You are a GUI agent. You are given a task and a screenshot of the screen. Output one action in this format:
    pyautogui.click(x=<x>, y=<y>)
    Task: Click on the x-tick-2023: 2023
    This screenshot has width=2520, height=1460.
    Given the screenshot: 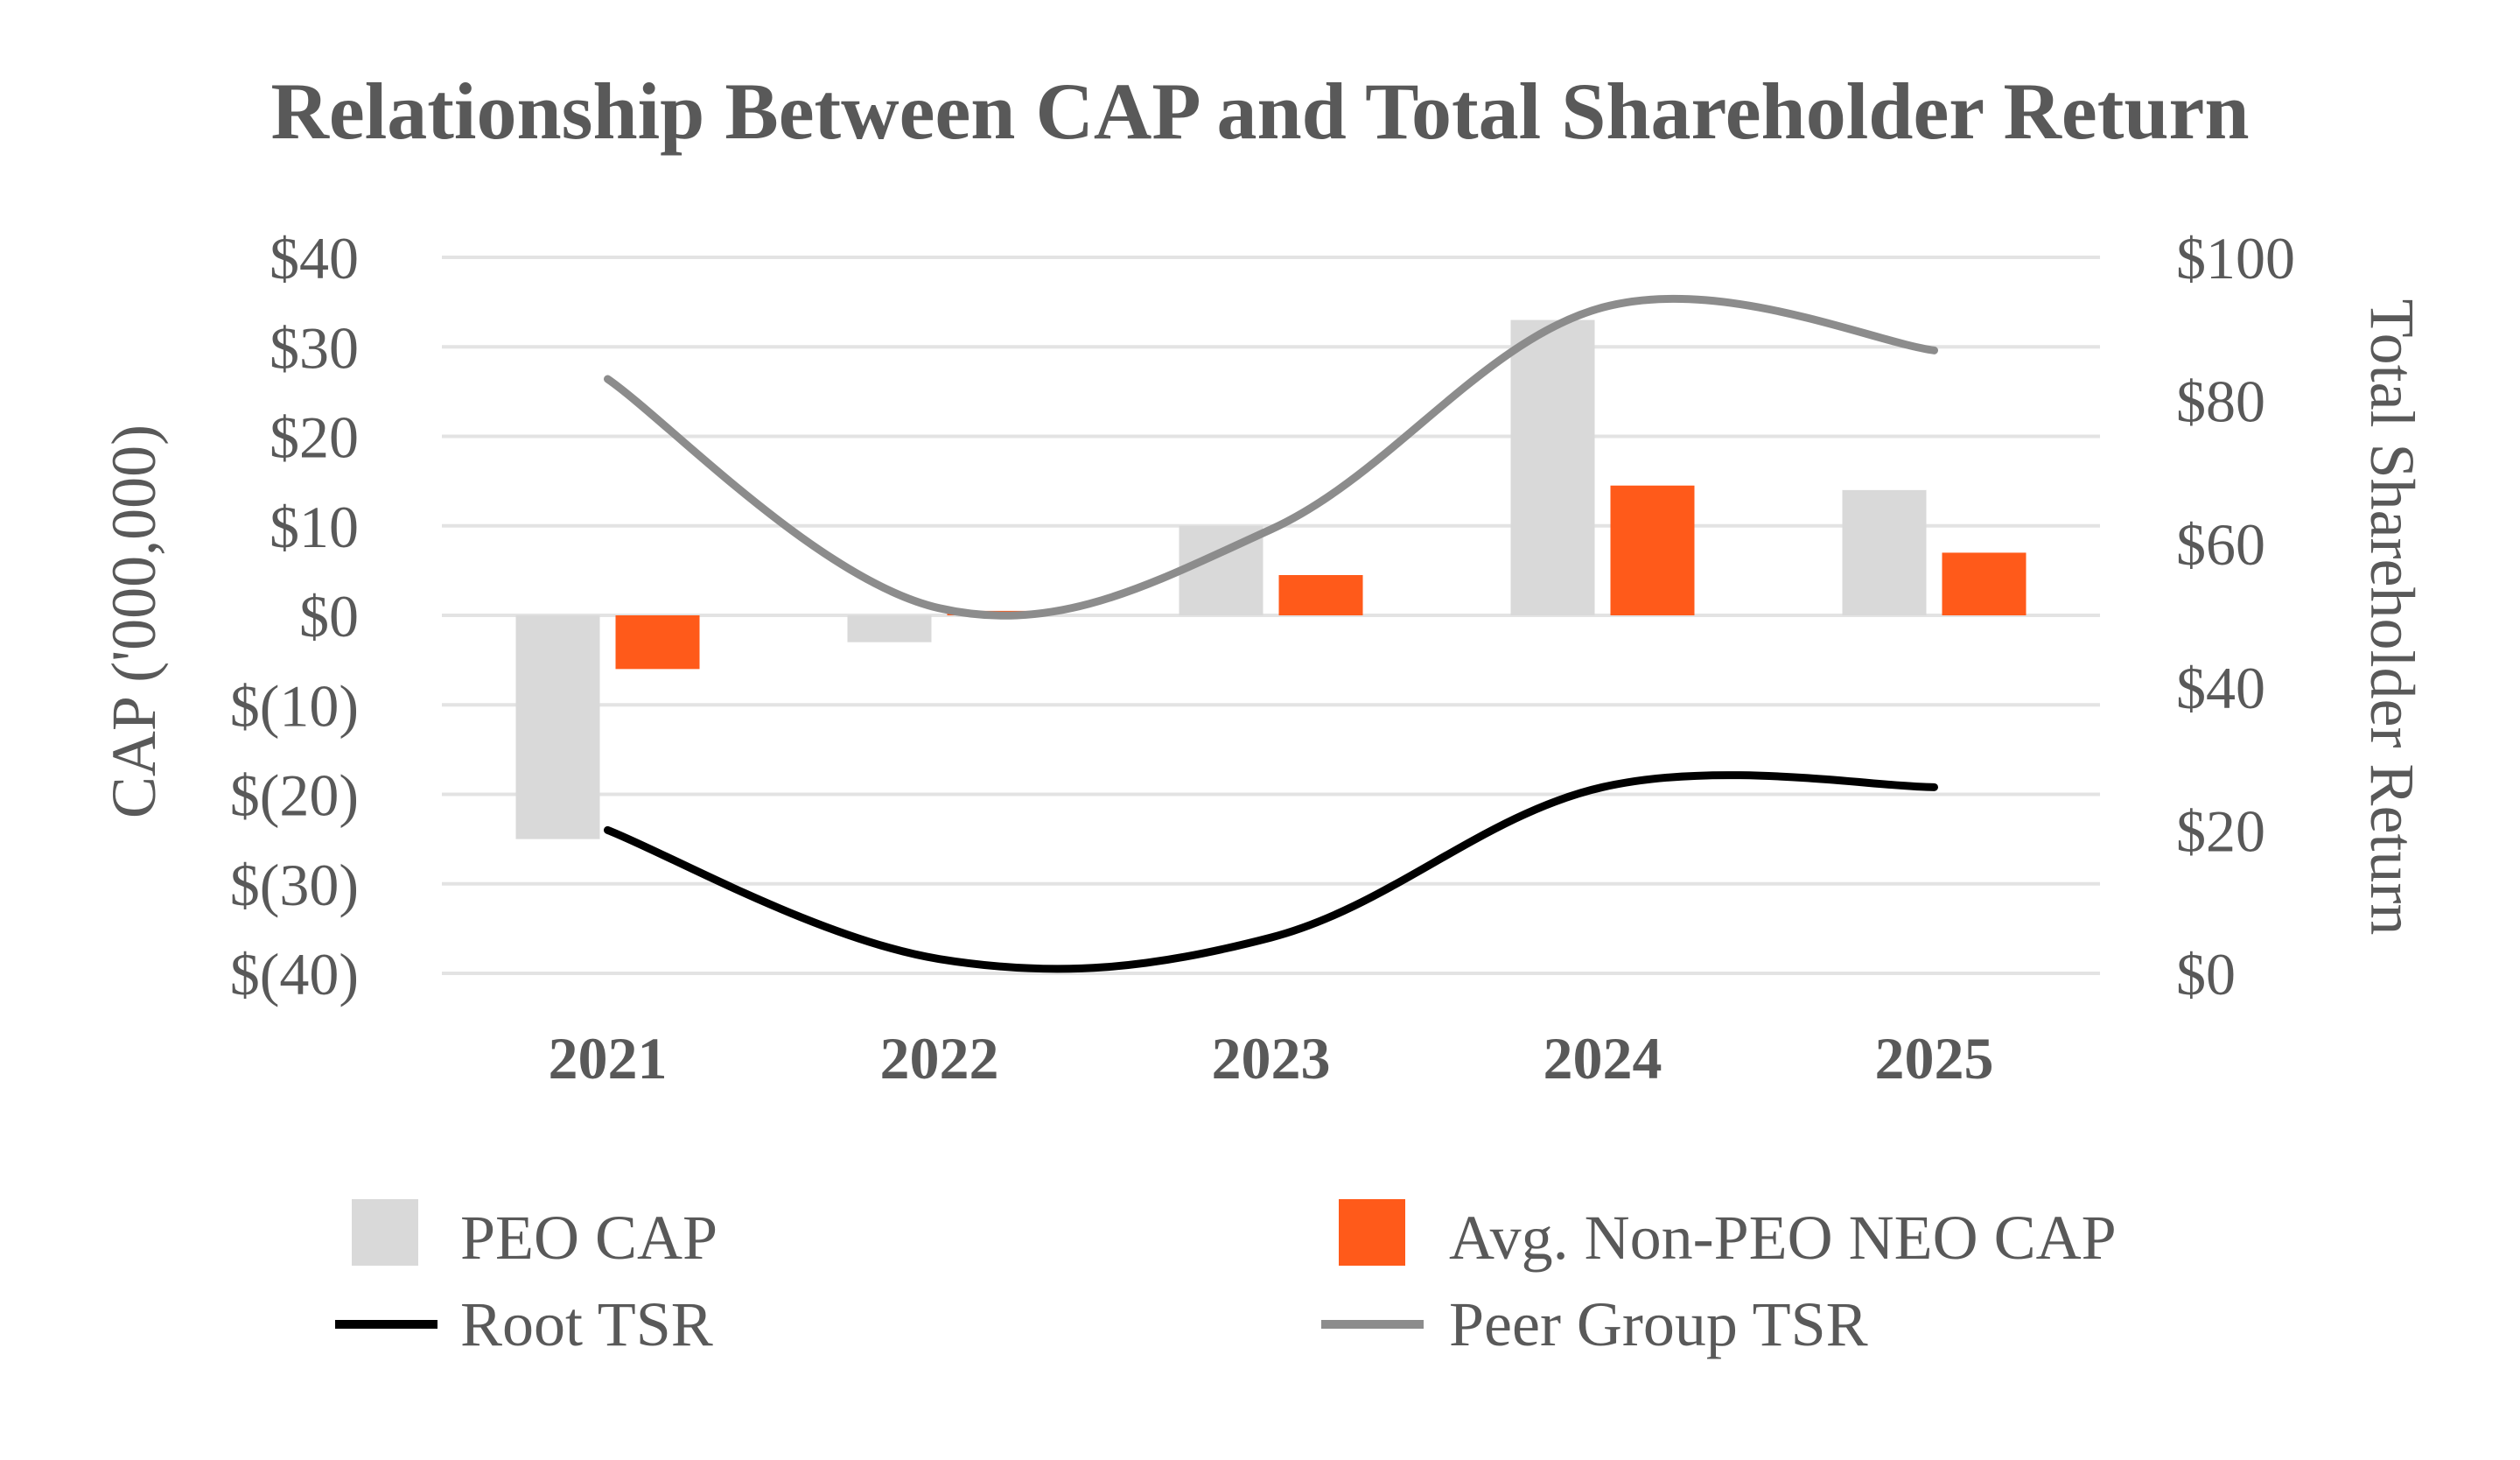 What is the action you would take?
    pyautogui.click(x=1271, y=1058)
    